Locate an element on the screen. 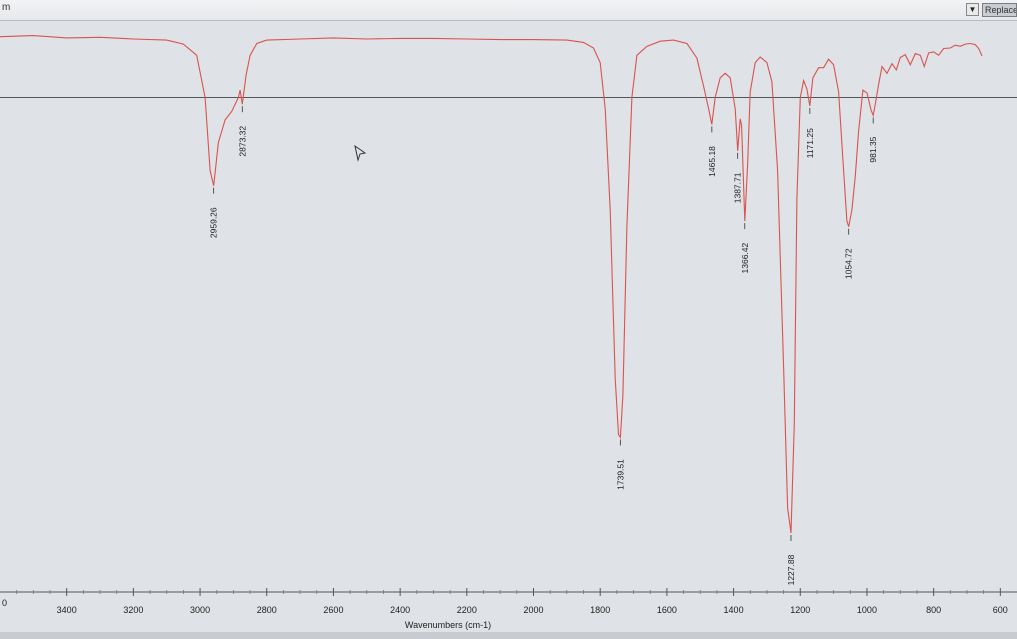 The height and width of the screenshot is (639, 1017). peak-label-text: 2873.32 is located at coordinates (242, 141).